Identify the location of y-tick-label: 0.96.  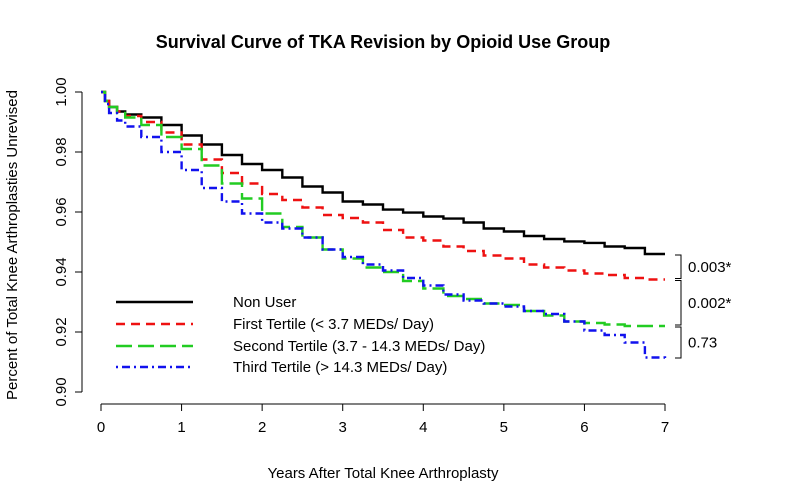
(61, 211).